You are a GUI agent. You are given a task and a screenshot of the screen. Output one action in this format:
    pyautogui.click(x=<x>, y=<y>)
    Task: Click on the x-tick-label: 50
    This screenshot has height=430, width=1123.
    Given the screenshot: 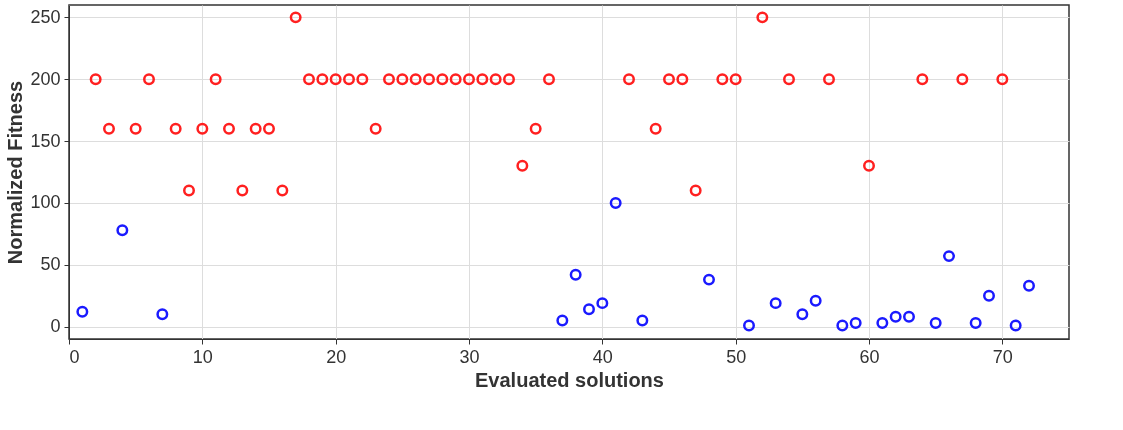 What is the action you would take?
    pyautogui.click(x=736, y=356)
    